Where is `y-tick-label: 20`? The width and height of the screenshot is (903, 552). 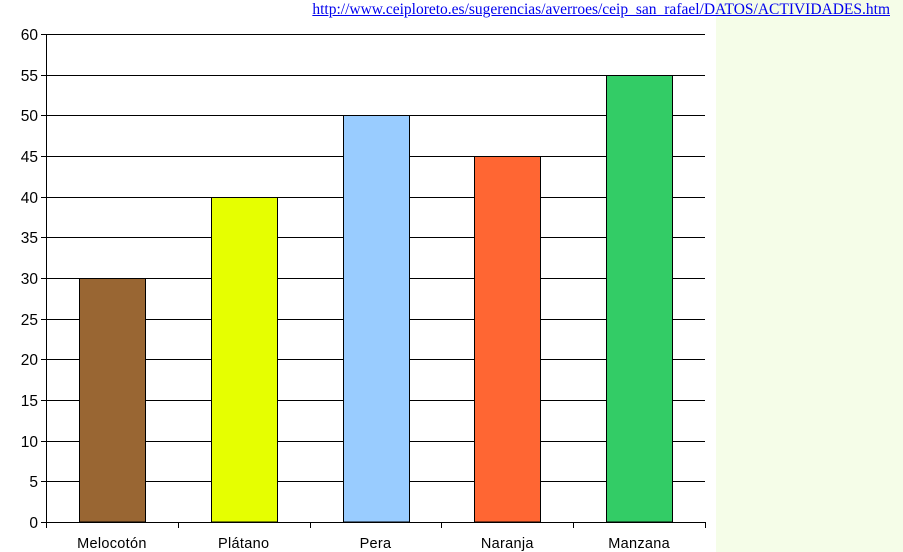 y-tick-label: 20 is located at coordinates (30, 360).